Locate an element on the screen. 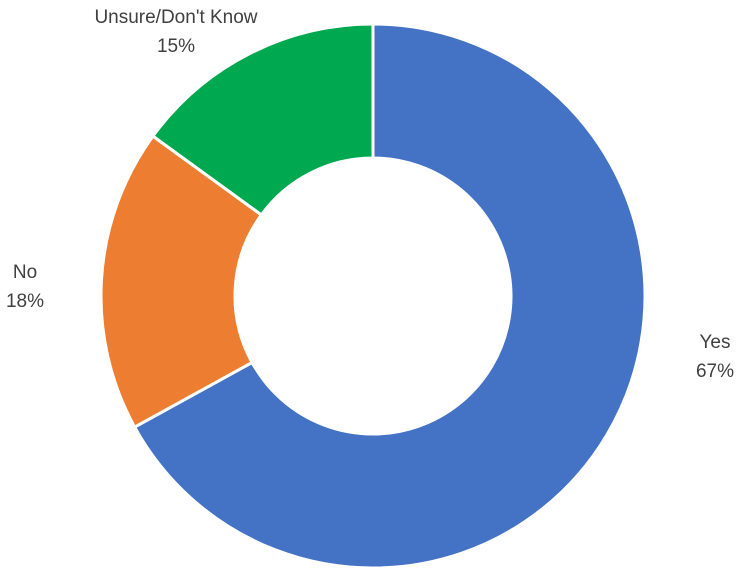 This screenshot has width=740, height=571. slice-label: No is located at coordinates (25, 272).